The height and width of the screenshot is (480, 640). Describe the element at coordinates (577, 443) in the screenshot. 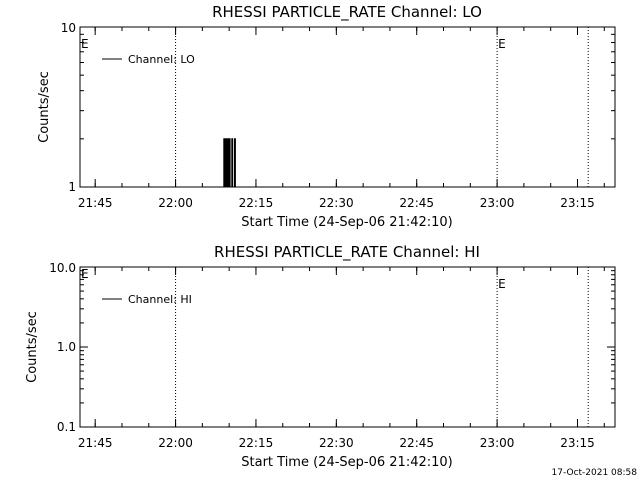

I see `chart-hi-x-tick-label: 23:15` at that location.